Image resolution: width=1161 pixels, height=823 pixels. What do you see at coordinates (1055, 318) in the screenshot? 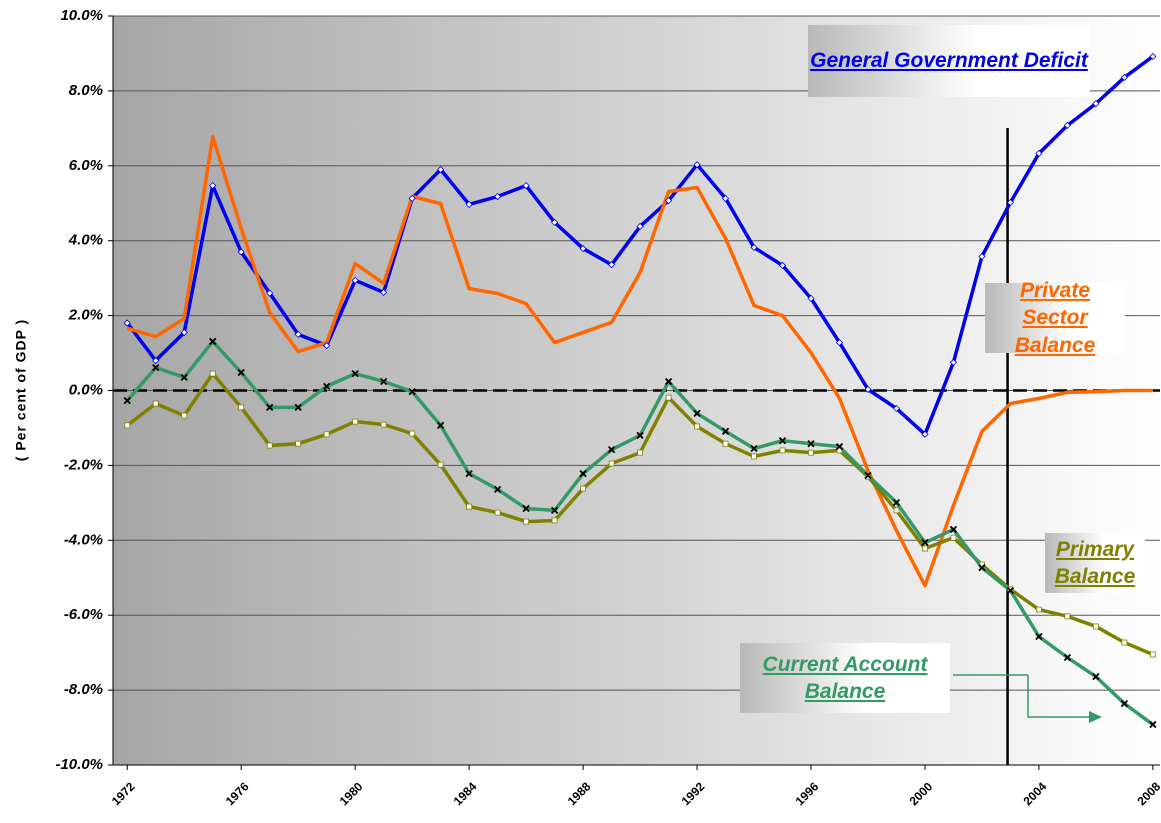
I see `series-label: Private Sector Balance` at bounding box center [1055, 318].